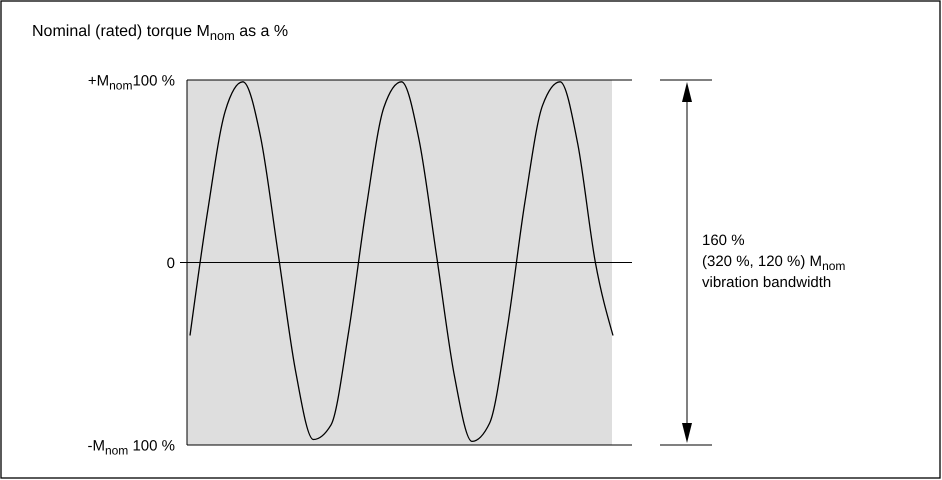 The image size is (942, 480). What do you see at coordinates (131, 82) in the screenshot?
I see `y-tick-label: +M$_{nom}$100 %` at bounding box center [131, 82].